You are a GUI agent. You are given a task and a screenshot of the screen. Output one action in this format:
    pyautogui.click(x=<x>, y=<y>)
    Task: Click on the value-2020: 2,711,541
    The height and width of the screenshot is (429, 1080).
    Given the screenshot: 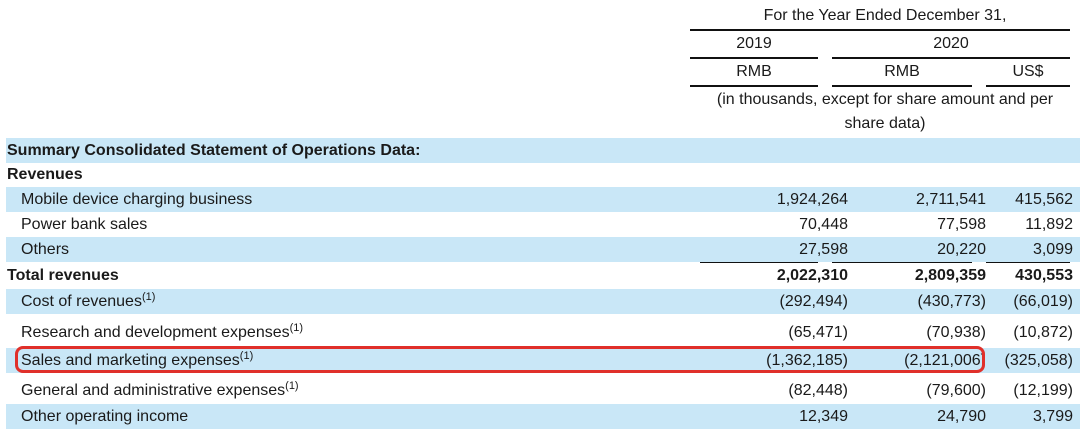 What is the action you would take?
    pyautogui.click(x=951, y=199)
    